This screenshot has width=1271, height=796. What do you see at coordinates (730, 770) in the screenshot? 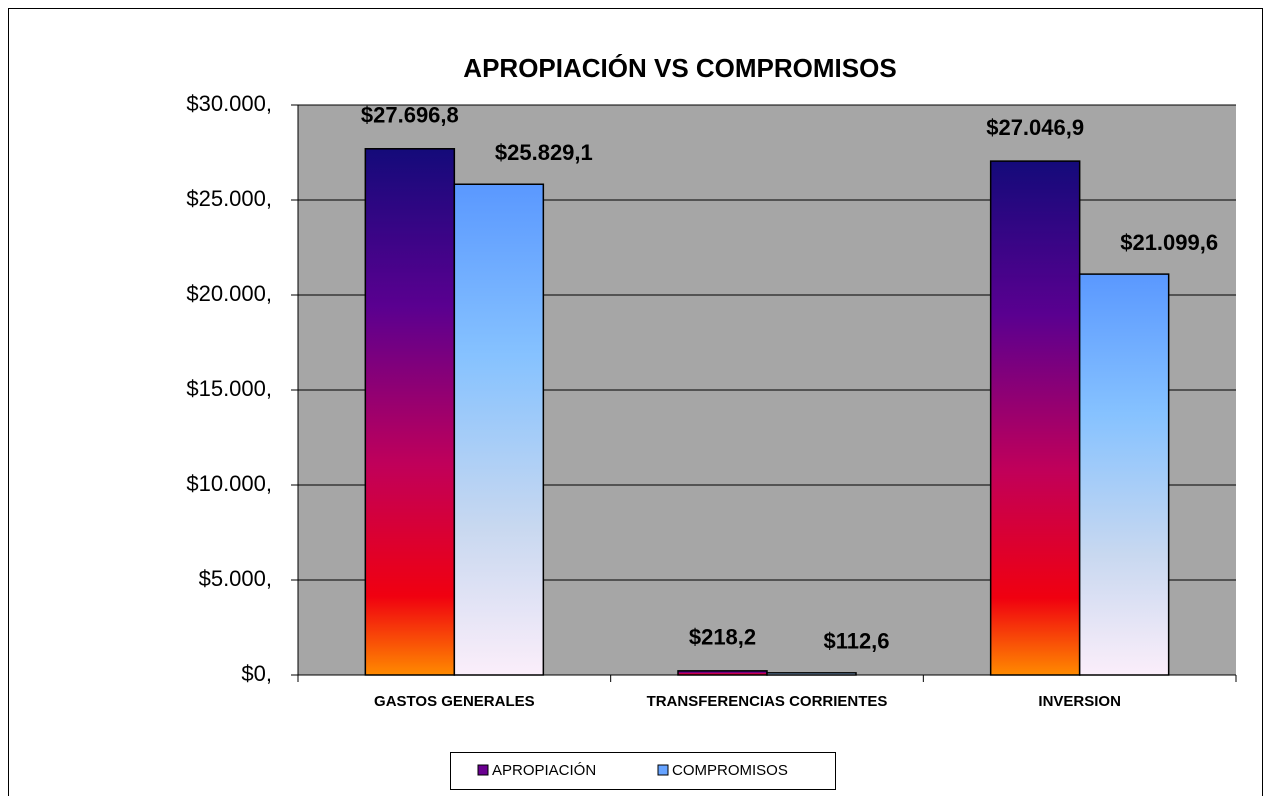
I see `legend-label: COMPROMISOS` at bounding box center [730, 770].